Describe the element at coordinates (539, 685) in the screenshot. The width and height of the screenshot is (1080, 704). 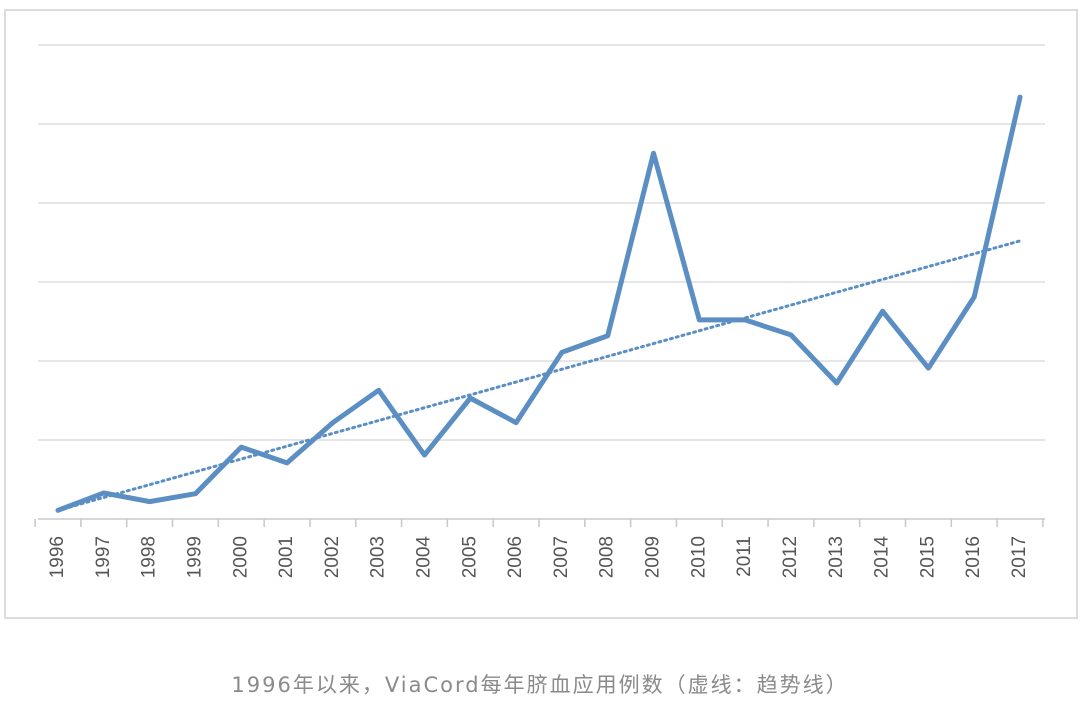
I see `caption: 1996年以来，ViaCord每年脐血应用例数（虚线：趋势线）` at that location.